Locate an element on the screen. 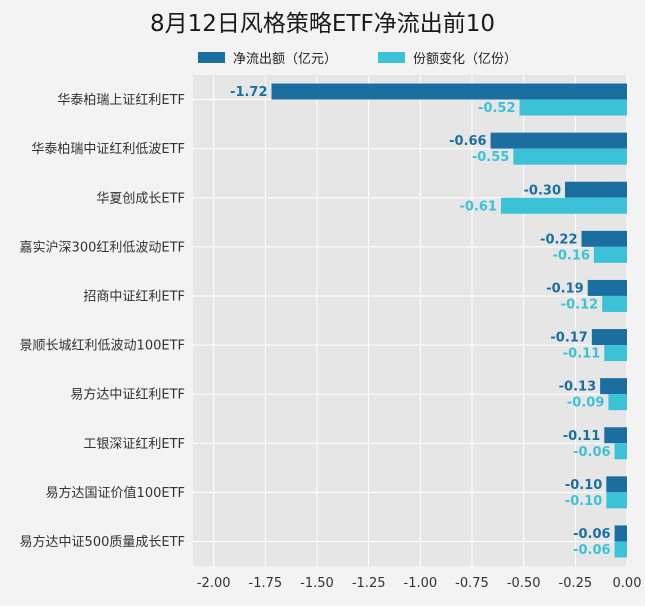  data-label-outflow: -0.11 is located at coordinates (581, 436).